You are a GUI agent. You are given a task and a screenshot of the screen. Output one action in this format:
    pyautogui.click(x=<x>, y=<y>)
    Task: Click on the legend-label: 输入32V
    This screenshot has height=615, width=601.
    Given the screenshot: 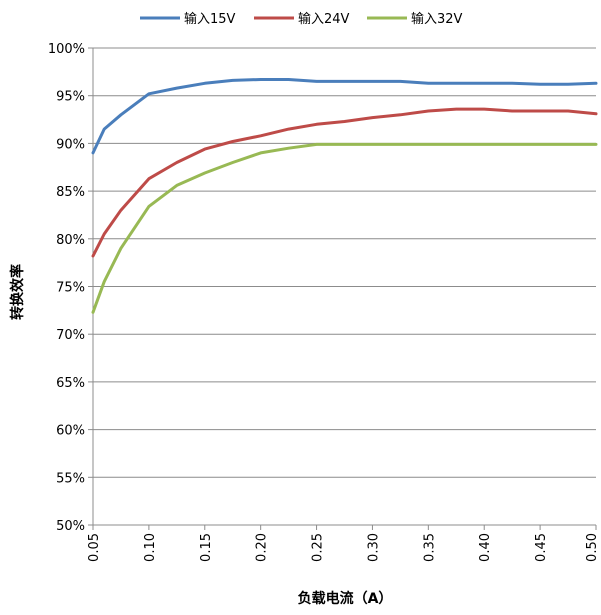 What is the action you would take?
    pyautogui.click(x=437, y=19)
    